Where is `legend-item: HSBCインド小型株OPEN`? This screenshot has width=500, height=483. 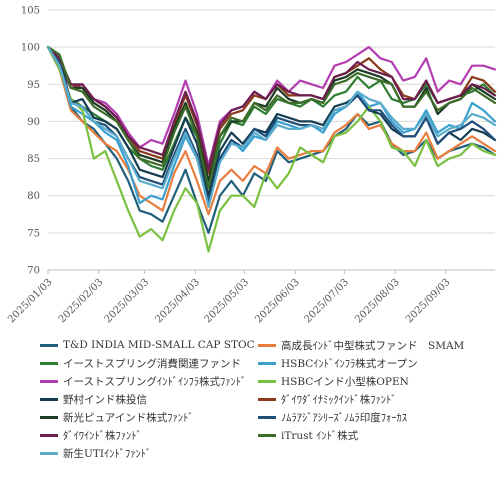
legend-item: HSBCインド小型株OPEN is located at coordinates (333, 381).